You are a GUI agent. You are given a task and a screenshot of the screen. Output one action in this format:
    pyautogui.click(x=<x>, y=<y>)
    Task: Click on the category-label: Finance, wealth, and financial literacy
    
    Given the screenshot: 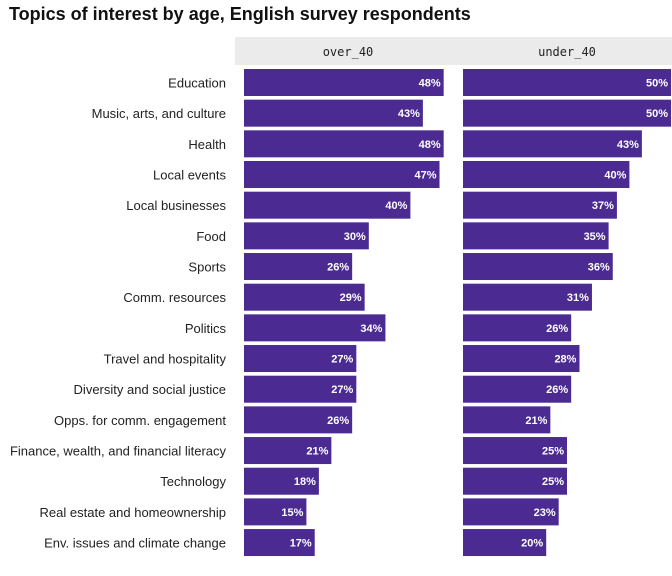 What is the action you would take?
    pyautogui.click(x=118, y=451)
    